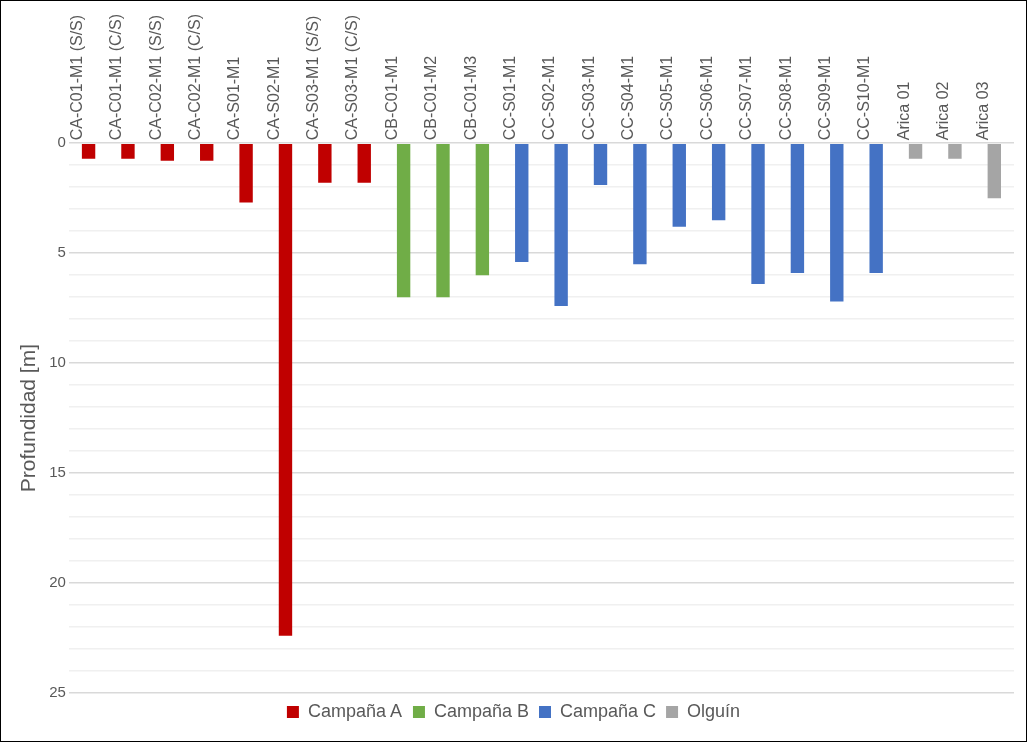 This screenshot has height=744, width=1029. I want to click on x-tick-label: CC-S07-M1, so click(746, 98).